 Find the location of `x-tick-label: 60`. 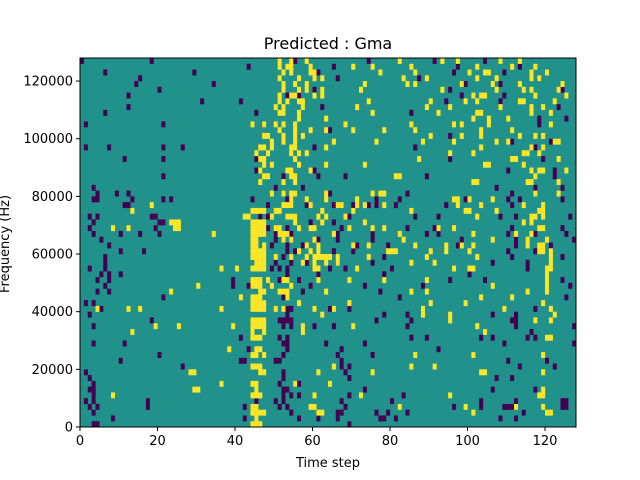

x-tick-label: 60 is located at coordinates (312, 441).